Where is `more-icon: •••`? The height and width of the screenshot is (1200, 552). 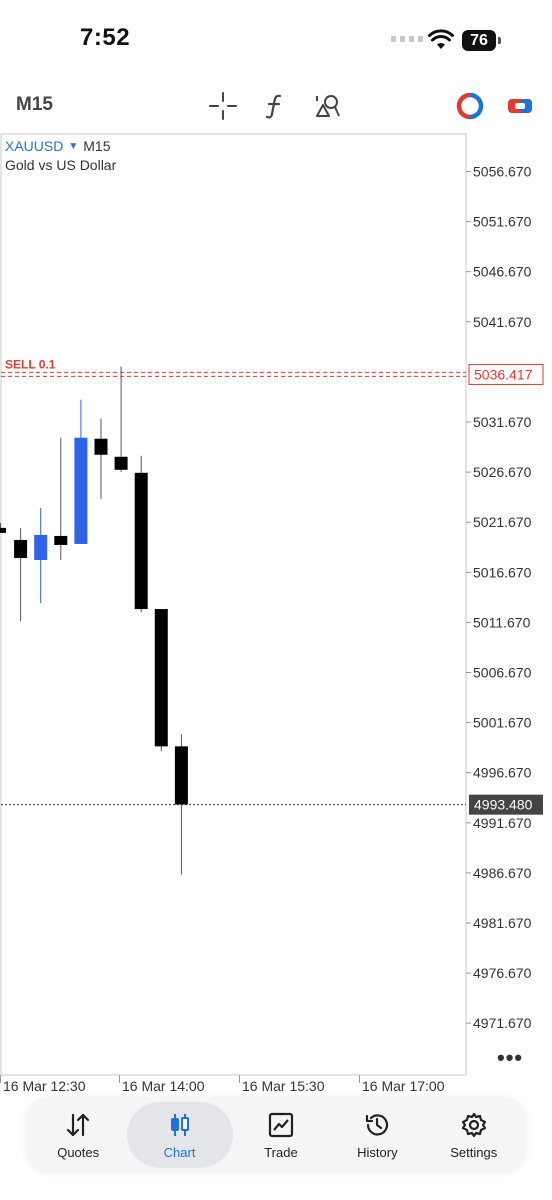 more-icon: ••• is located at coordinates (510, 1057).